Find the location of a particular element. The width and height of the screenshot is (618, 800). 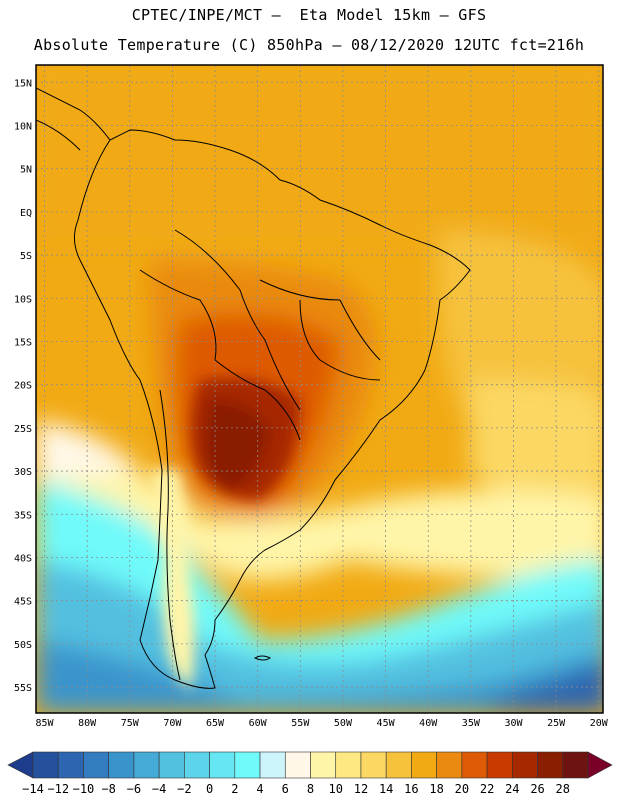

longitude-label: 75W is located at coordinates (130, 723).